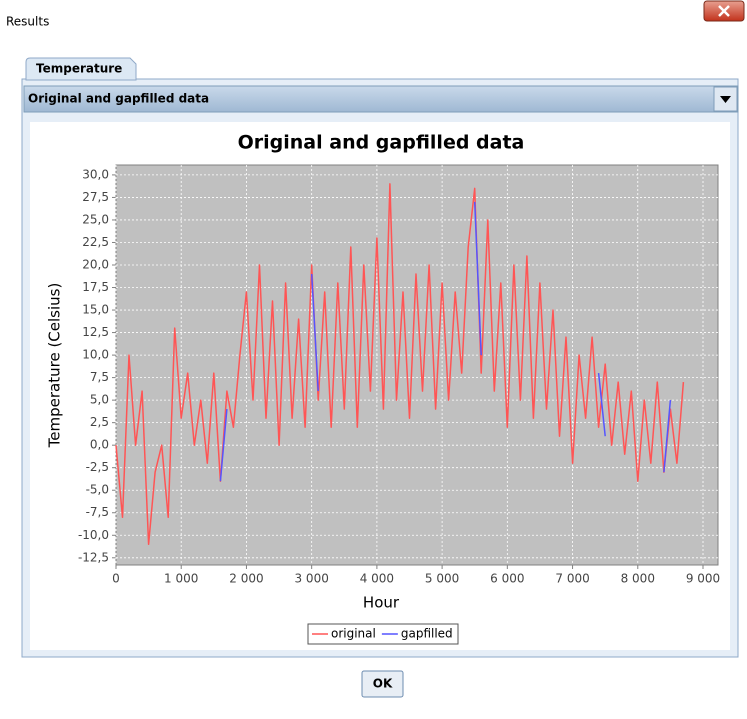 The width and height of the screenshot is (747, 719). I want to click on legend-label: gapfilled, so click(427, 634).